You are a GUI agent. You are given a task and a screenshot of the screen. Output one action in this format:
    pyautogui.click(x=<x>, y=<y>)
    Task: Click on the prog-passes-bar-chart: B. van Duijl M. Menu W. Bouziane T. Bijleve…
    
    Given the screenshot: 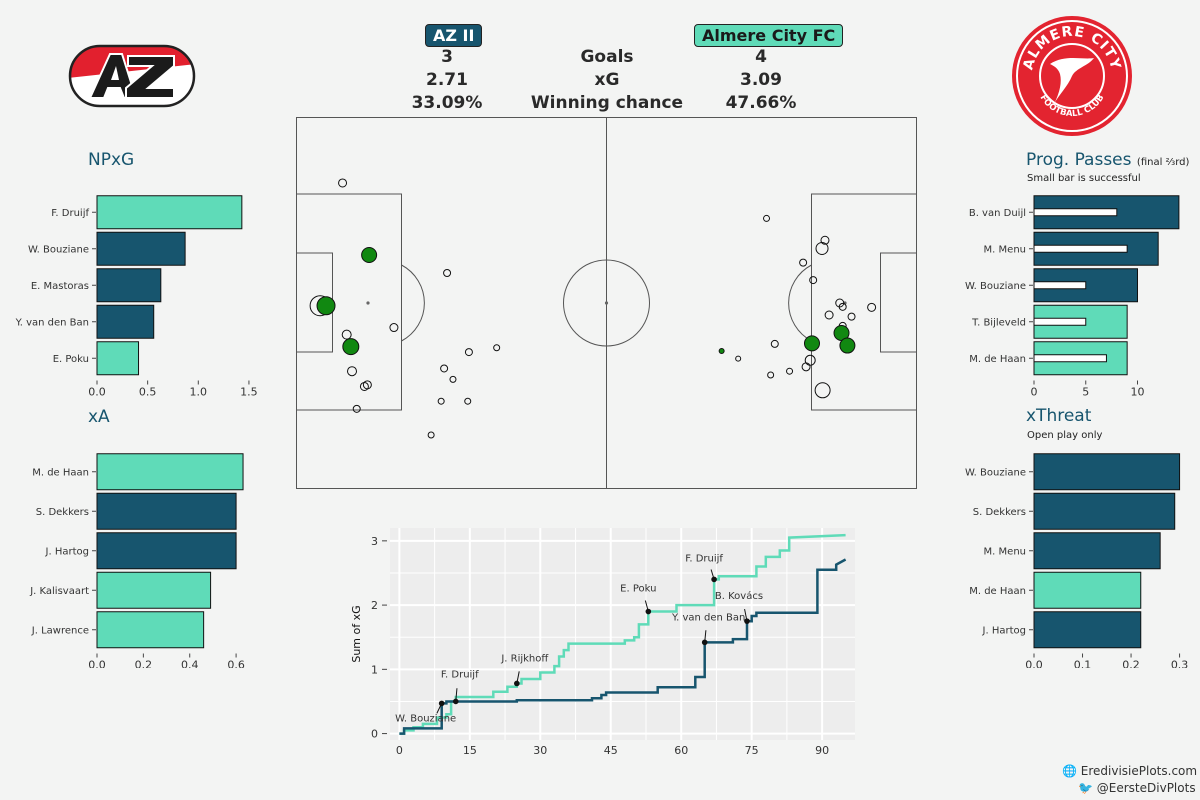 What is the action you would take?
    pyautogui.click(x=1072, y=297)
    